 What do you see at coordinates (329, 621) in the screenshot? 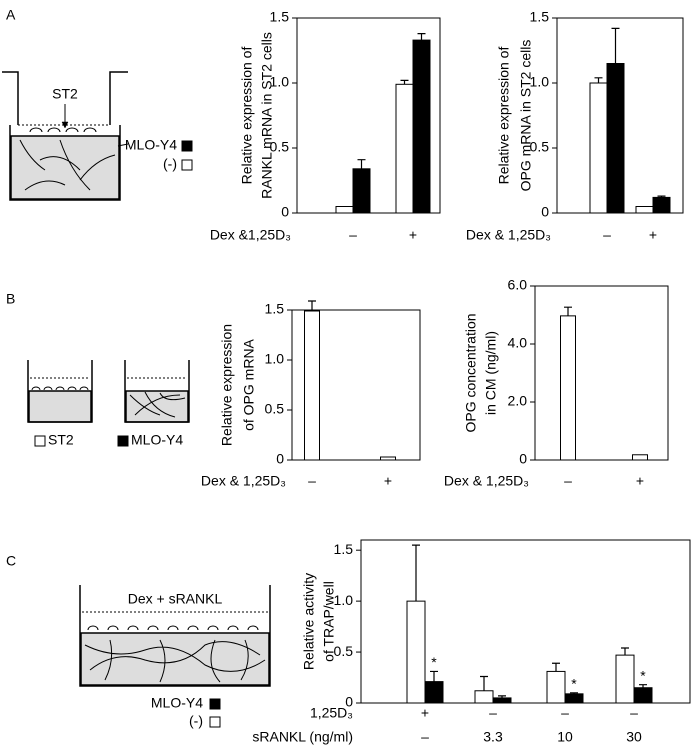
I see `y-axis-label: of TRAP/well` at bounding box center [329, 621].